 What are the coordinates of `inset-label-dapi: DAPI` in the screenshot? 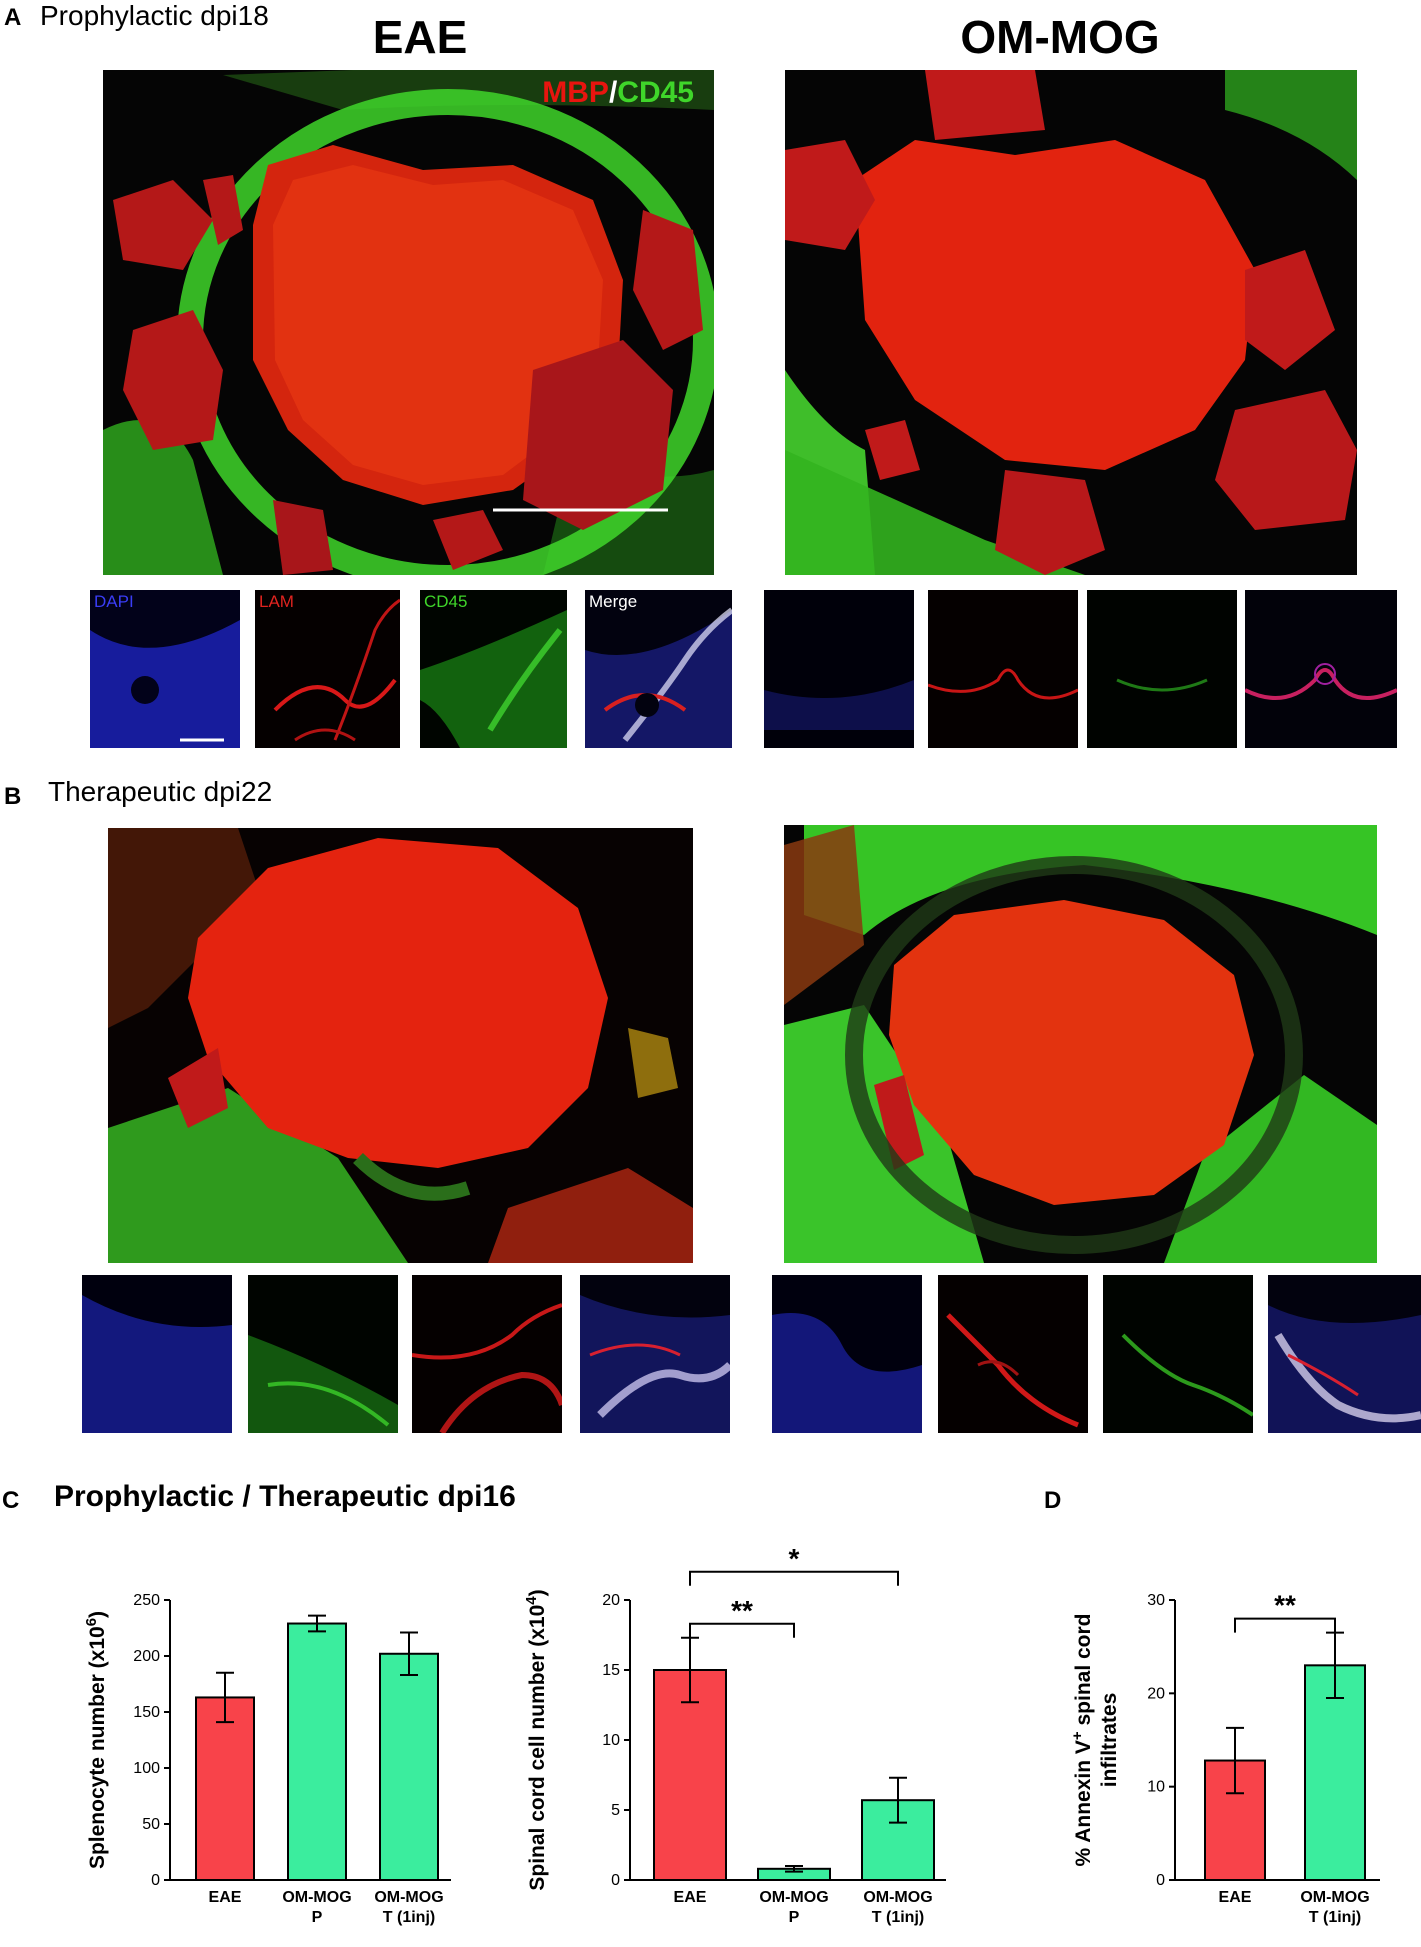 It's located at (114, 601).